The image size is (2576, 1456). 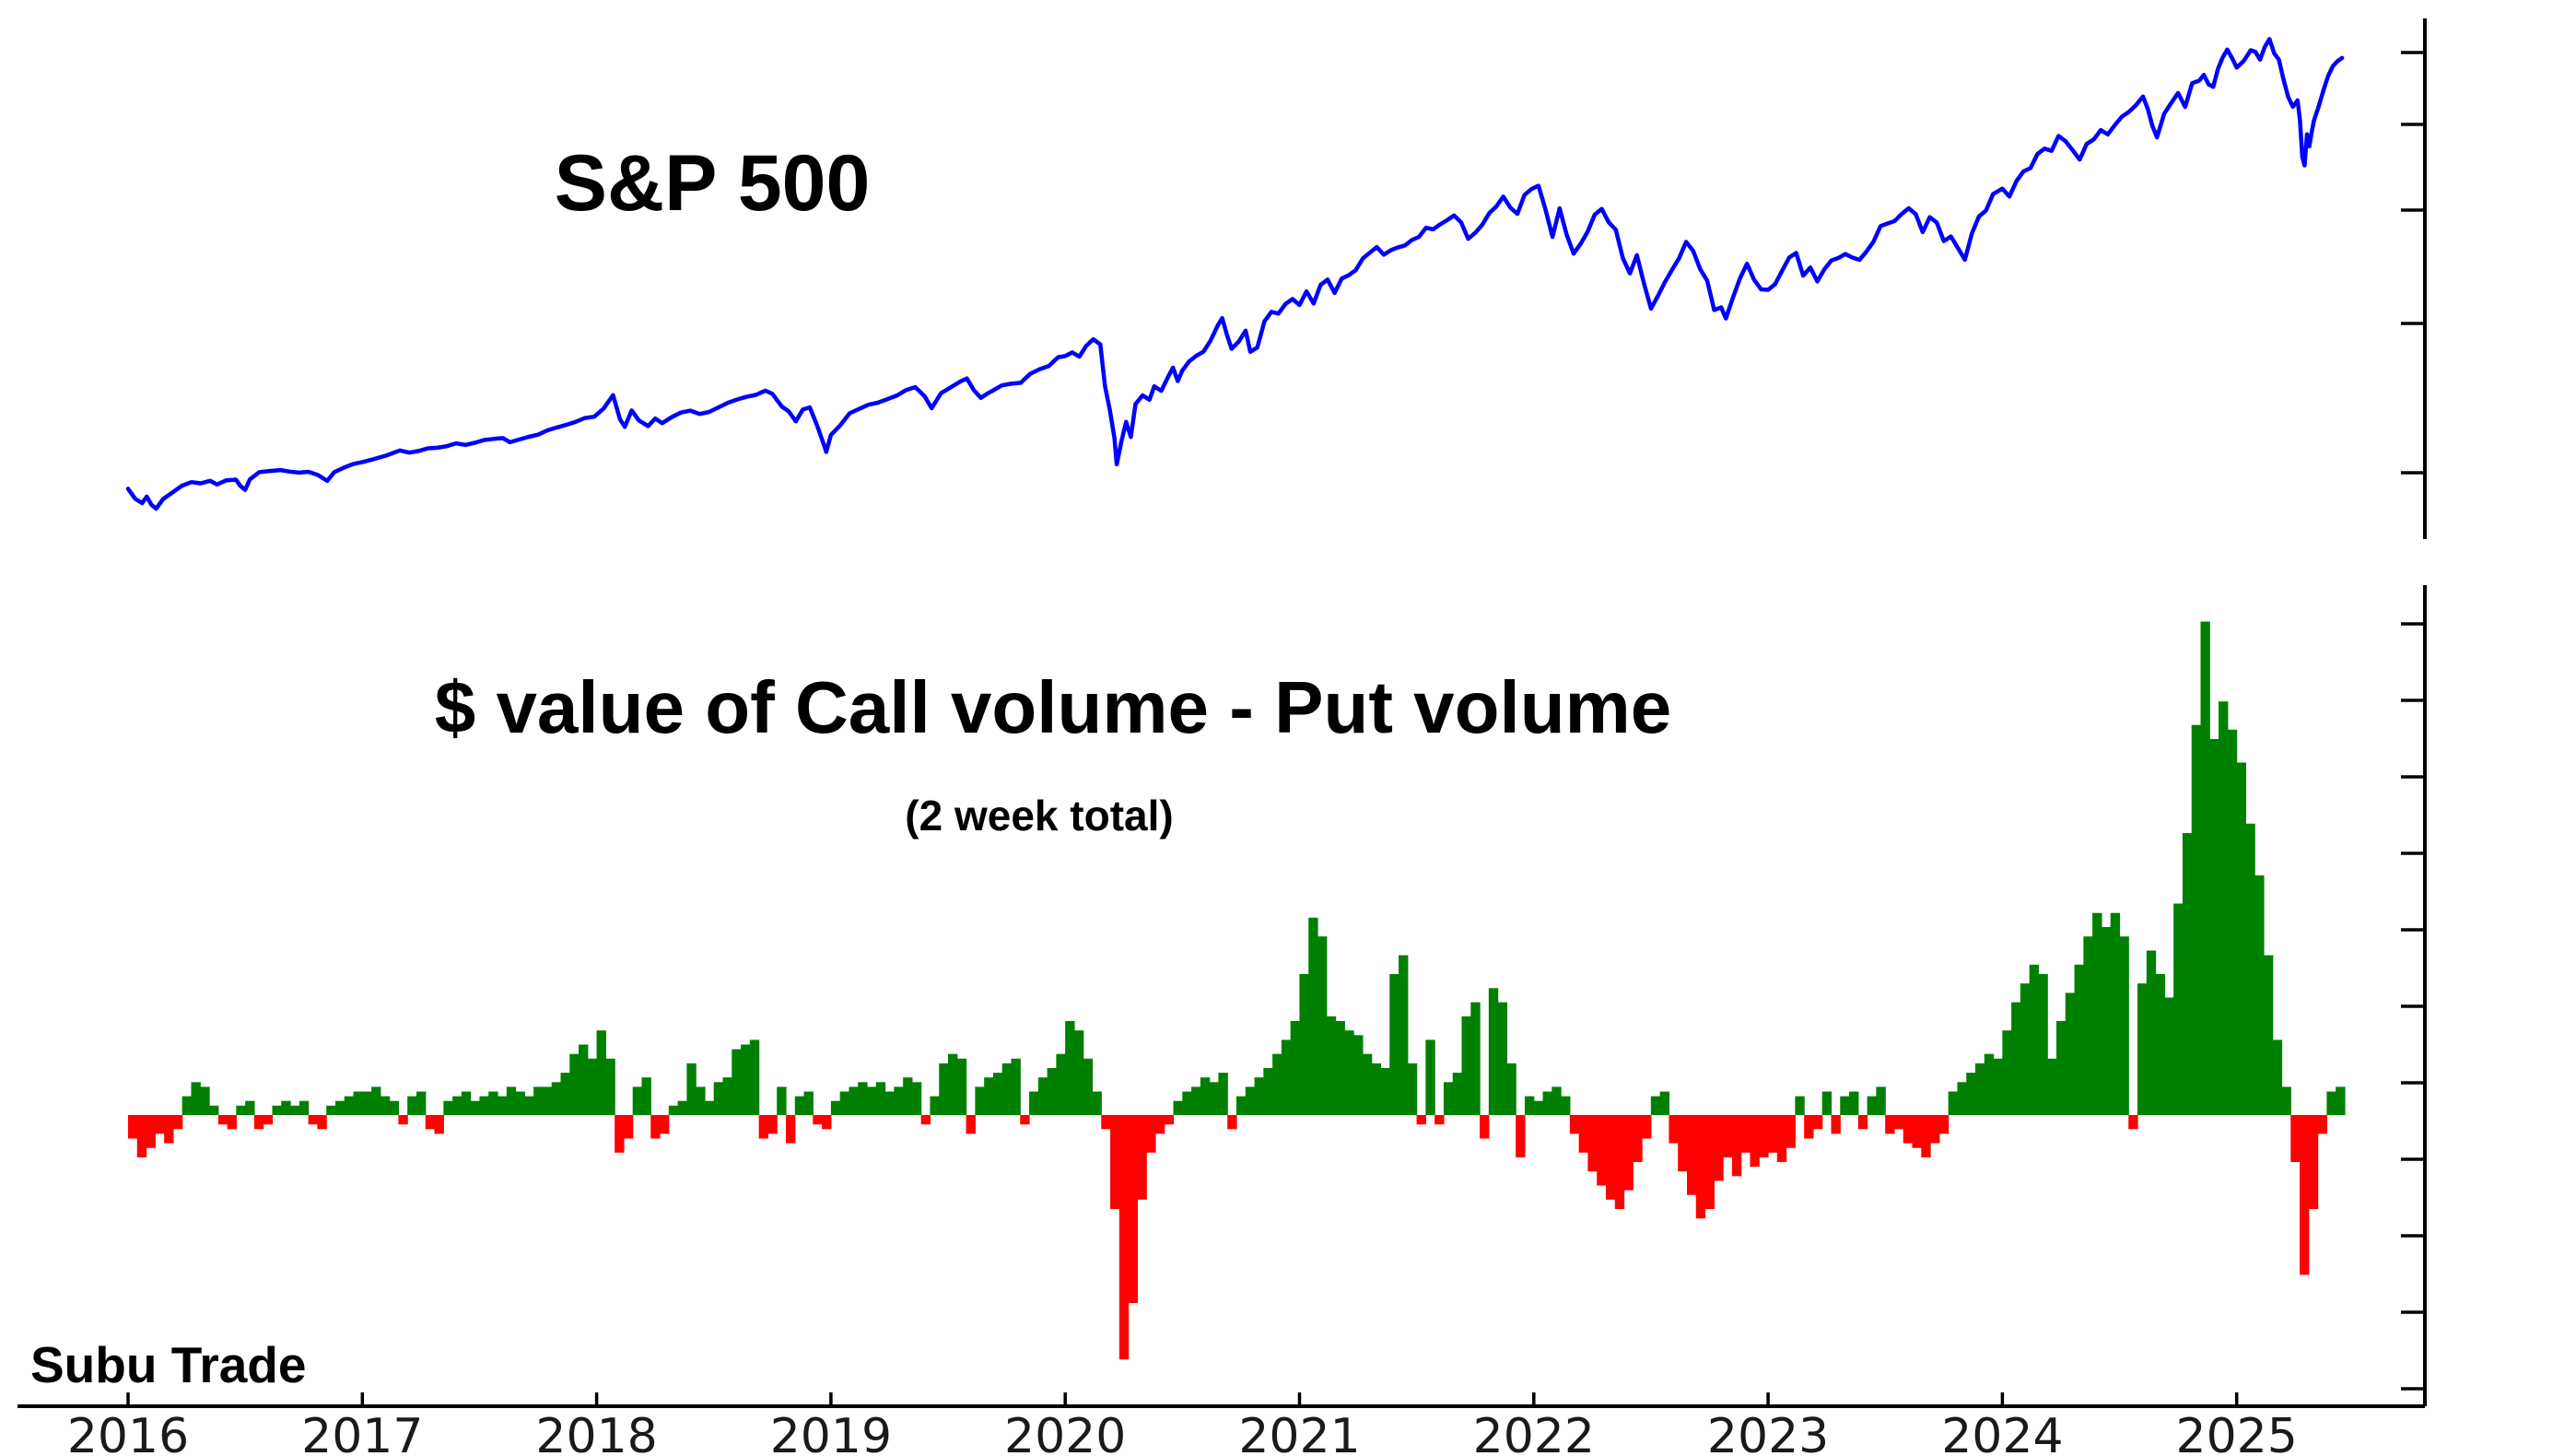 What do you see at coordinates (713, 183) in the screenshot?
I see `sp500-title: S&P 500` at bounding box center [713, 183].